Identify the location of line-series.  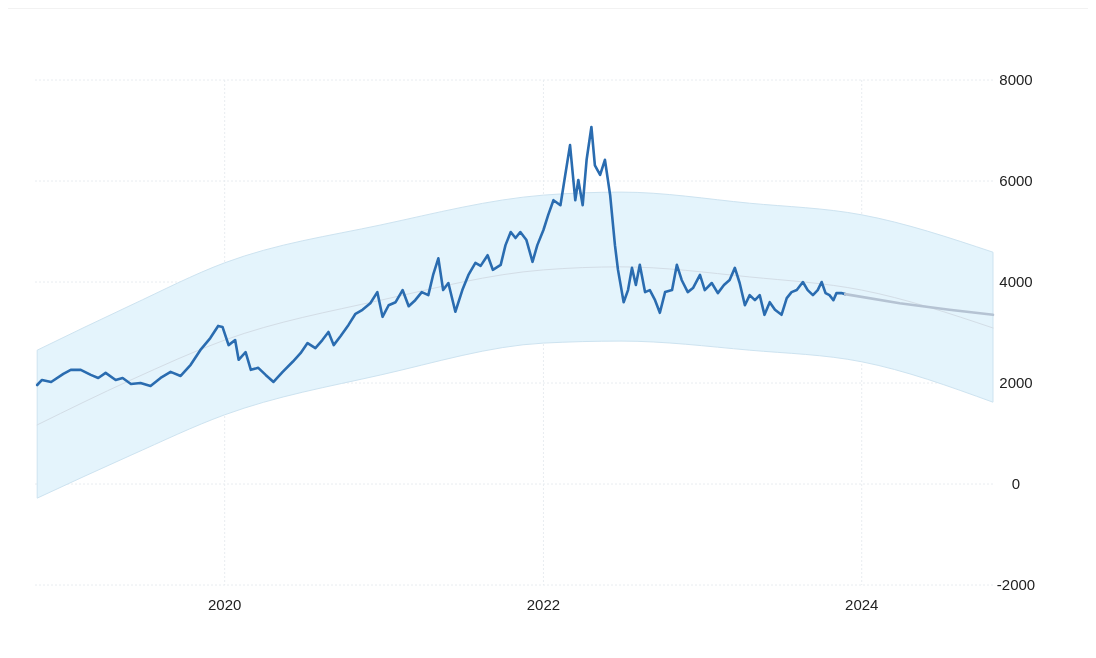
(919, 304).